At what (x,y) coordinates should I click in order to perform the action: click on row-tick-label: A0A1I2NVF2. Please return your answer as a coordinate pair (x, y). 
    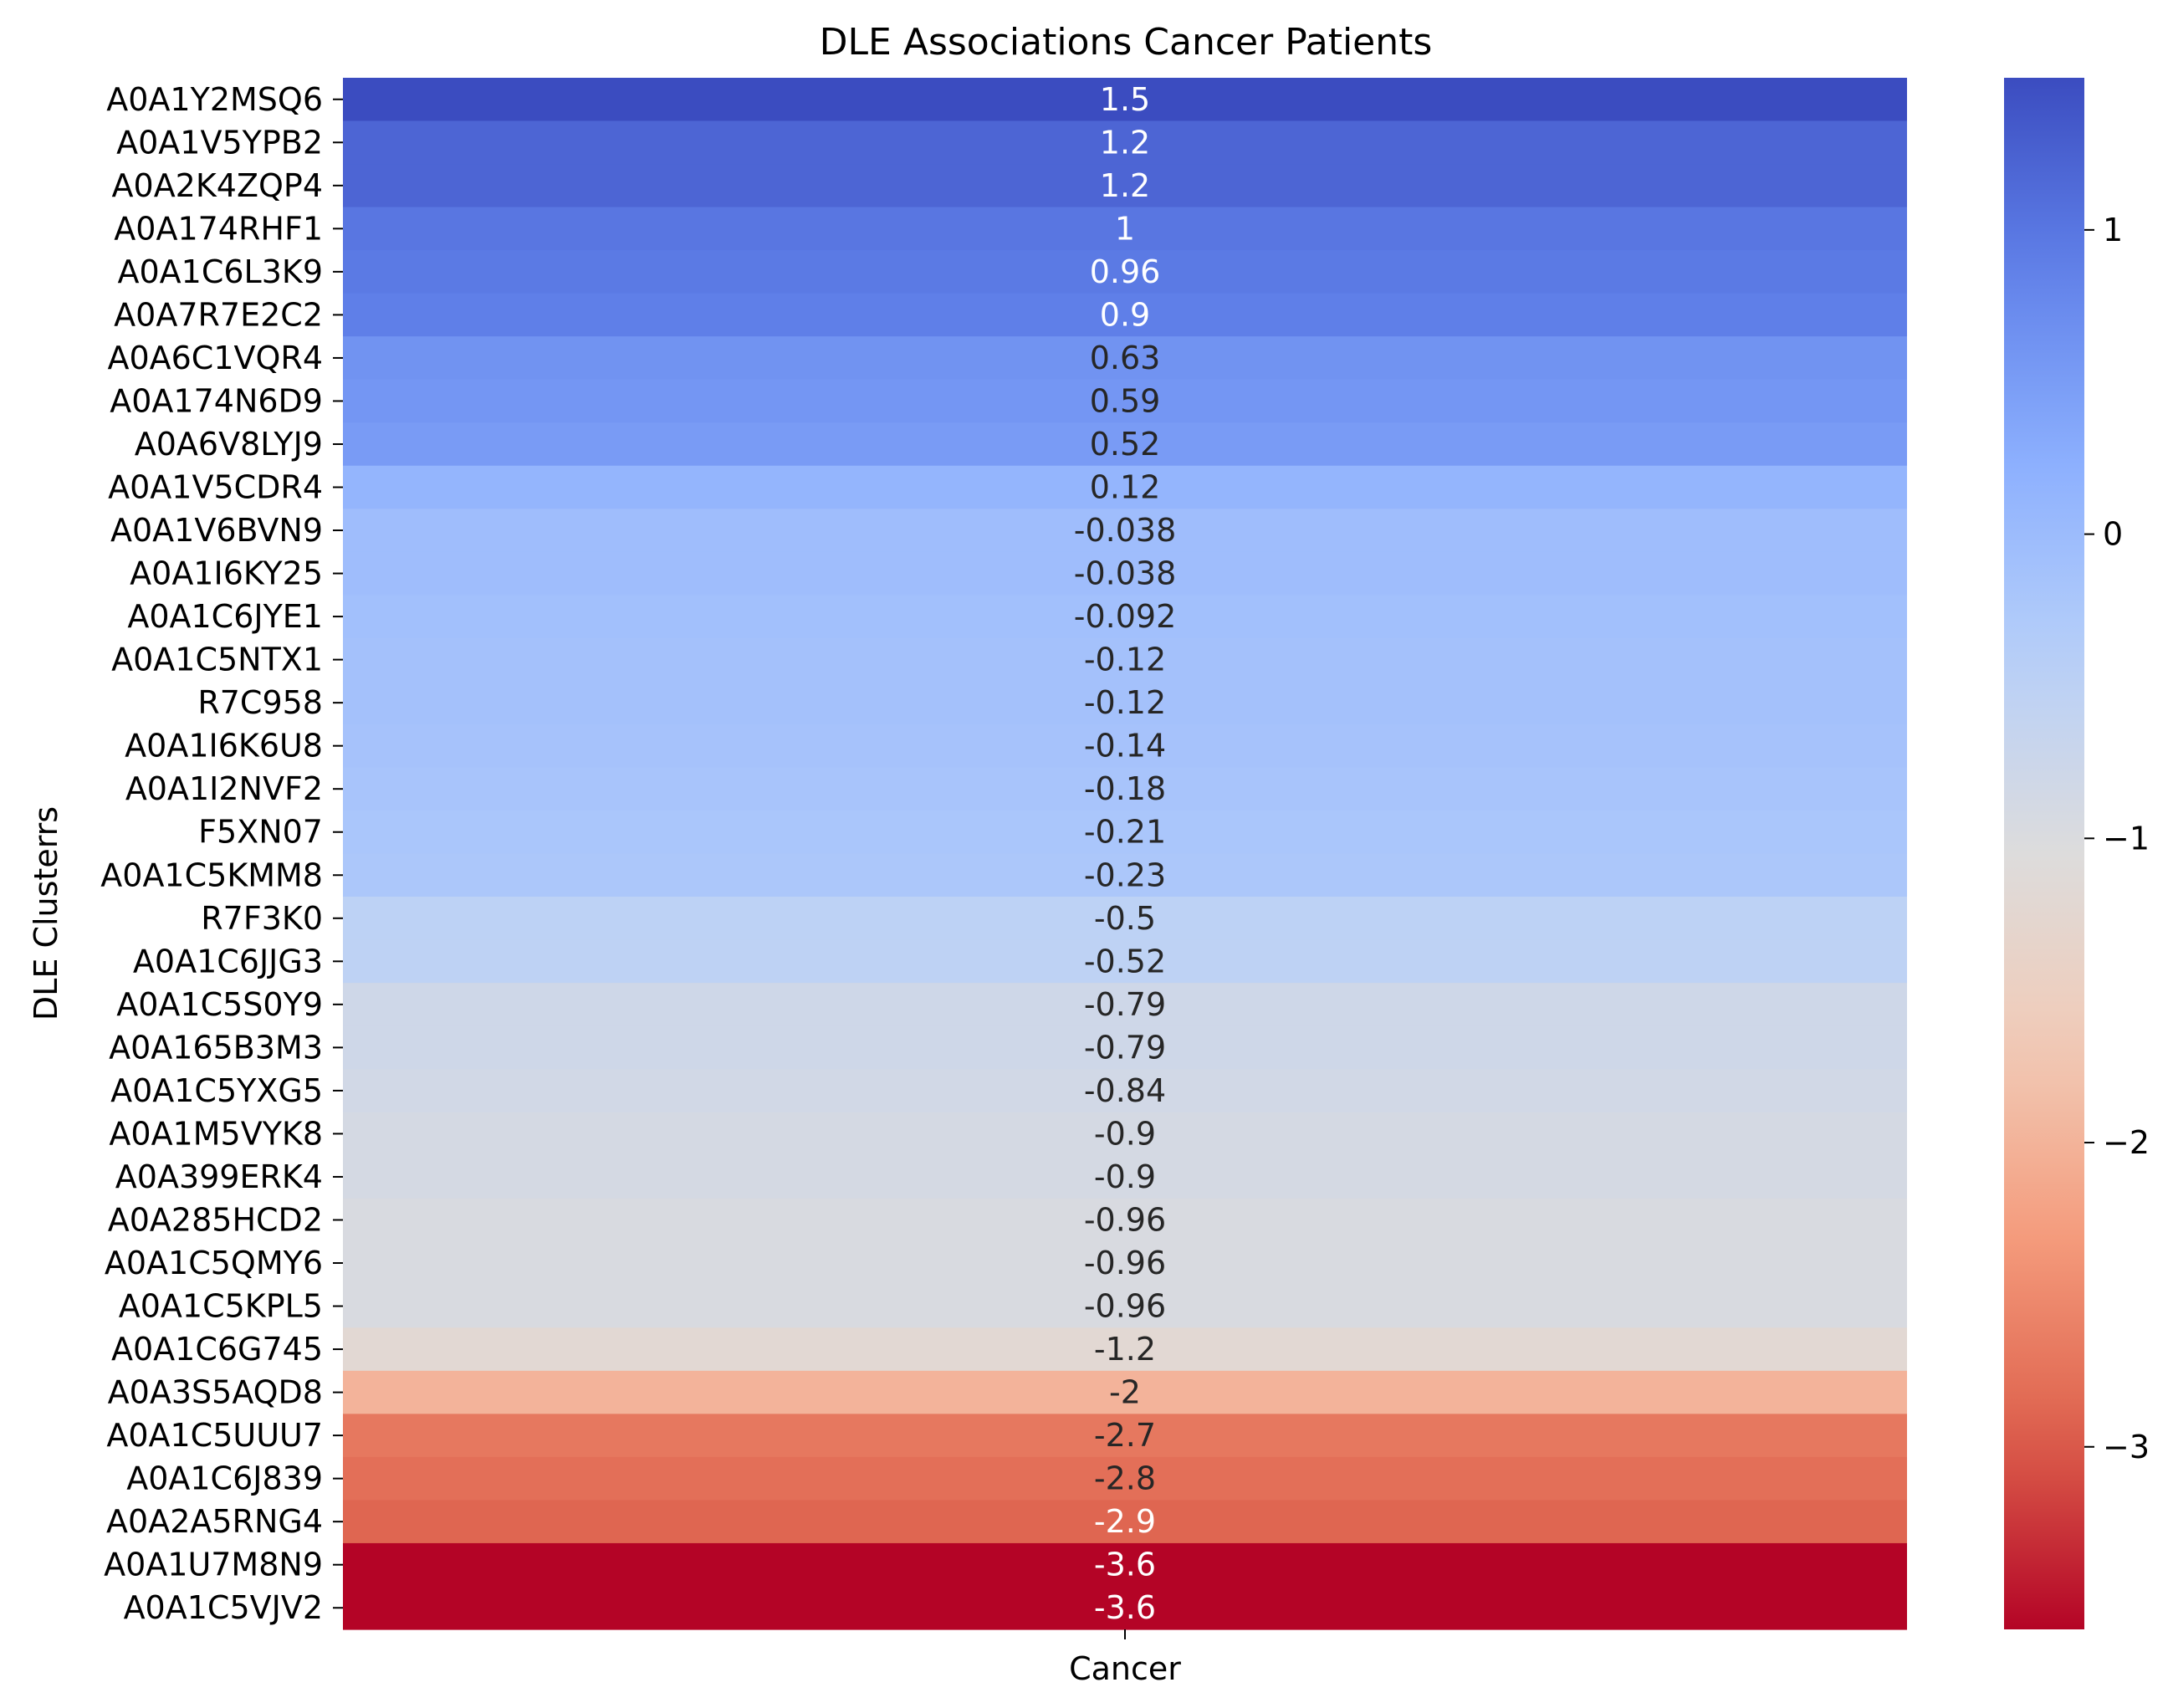
    Looking at the image, I should click on (224, 789).